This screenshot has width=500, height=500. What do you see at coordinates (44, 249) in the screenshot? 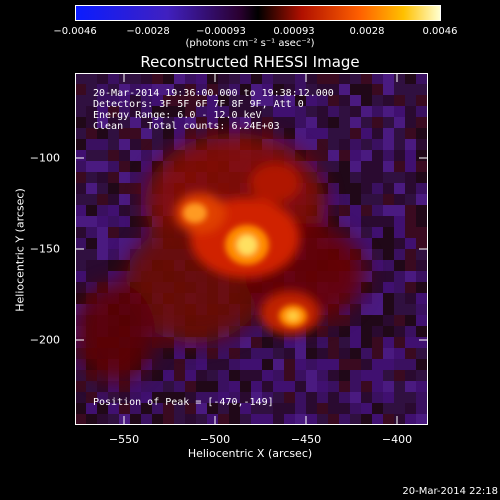
I see `y-tick-label: −150` at bounding box center [44, 249].